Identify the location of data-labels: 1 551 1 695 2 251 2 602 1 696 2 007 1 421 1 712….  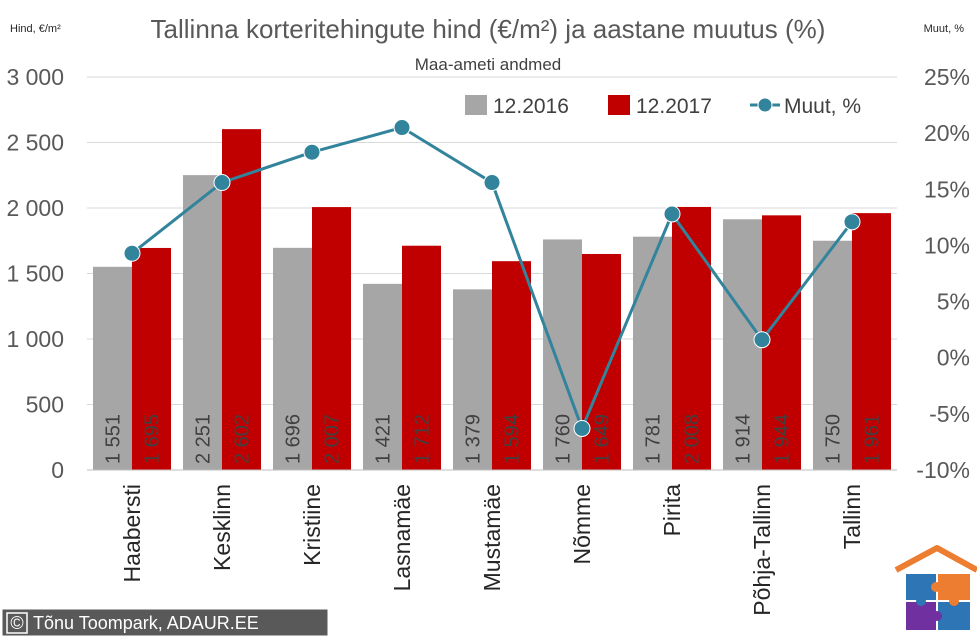
(493, 439).